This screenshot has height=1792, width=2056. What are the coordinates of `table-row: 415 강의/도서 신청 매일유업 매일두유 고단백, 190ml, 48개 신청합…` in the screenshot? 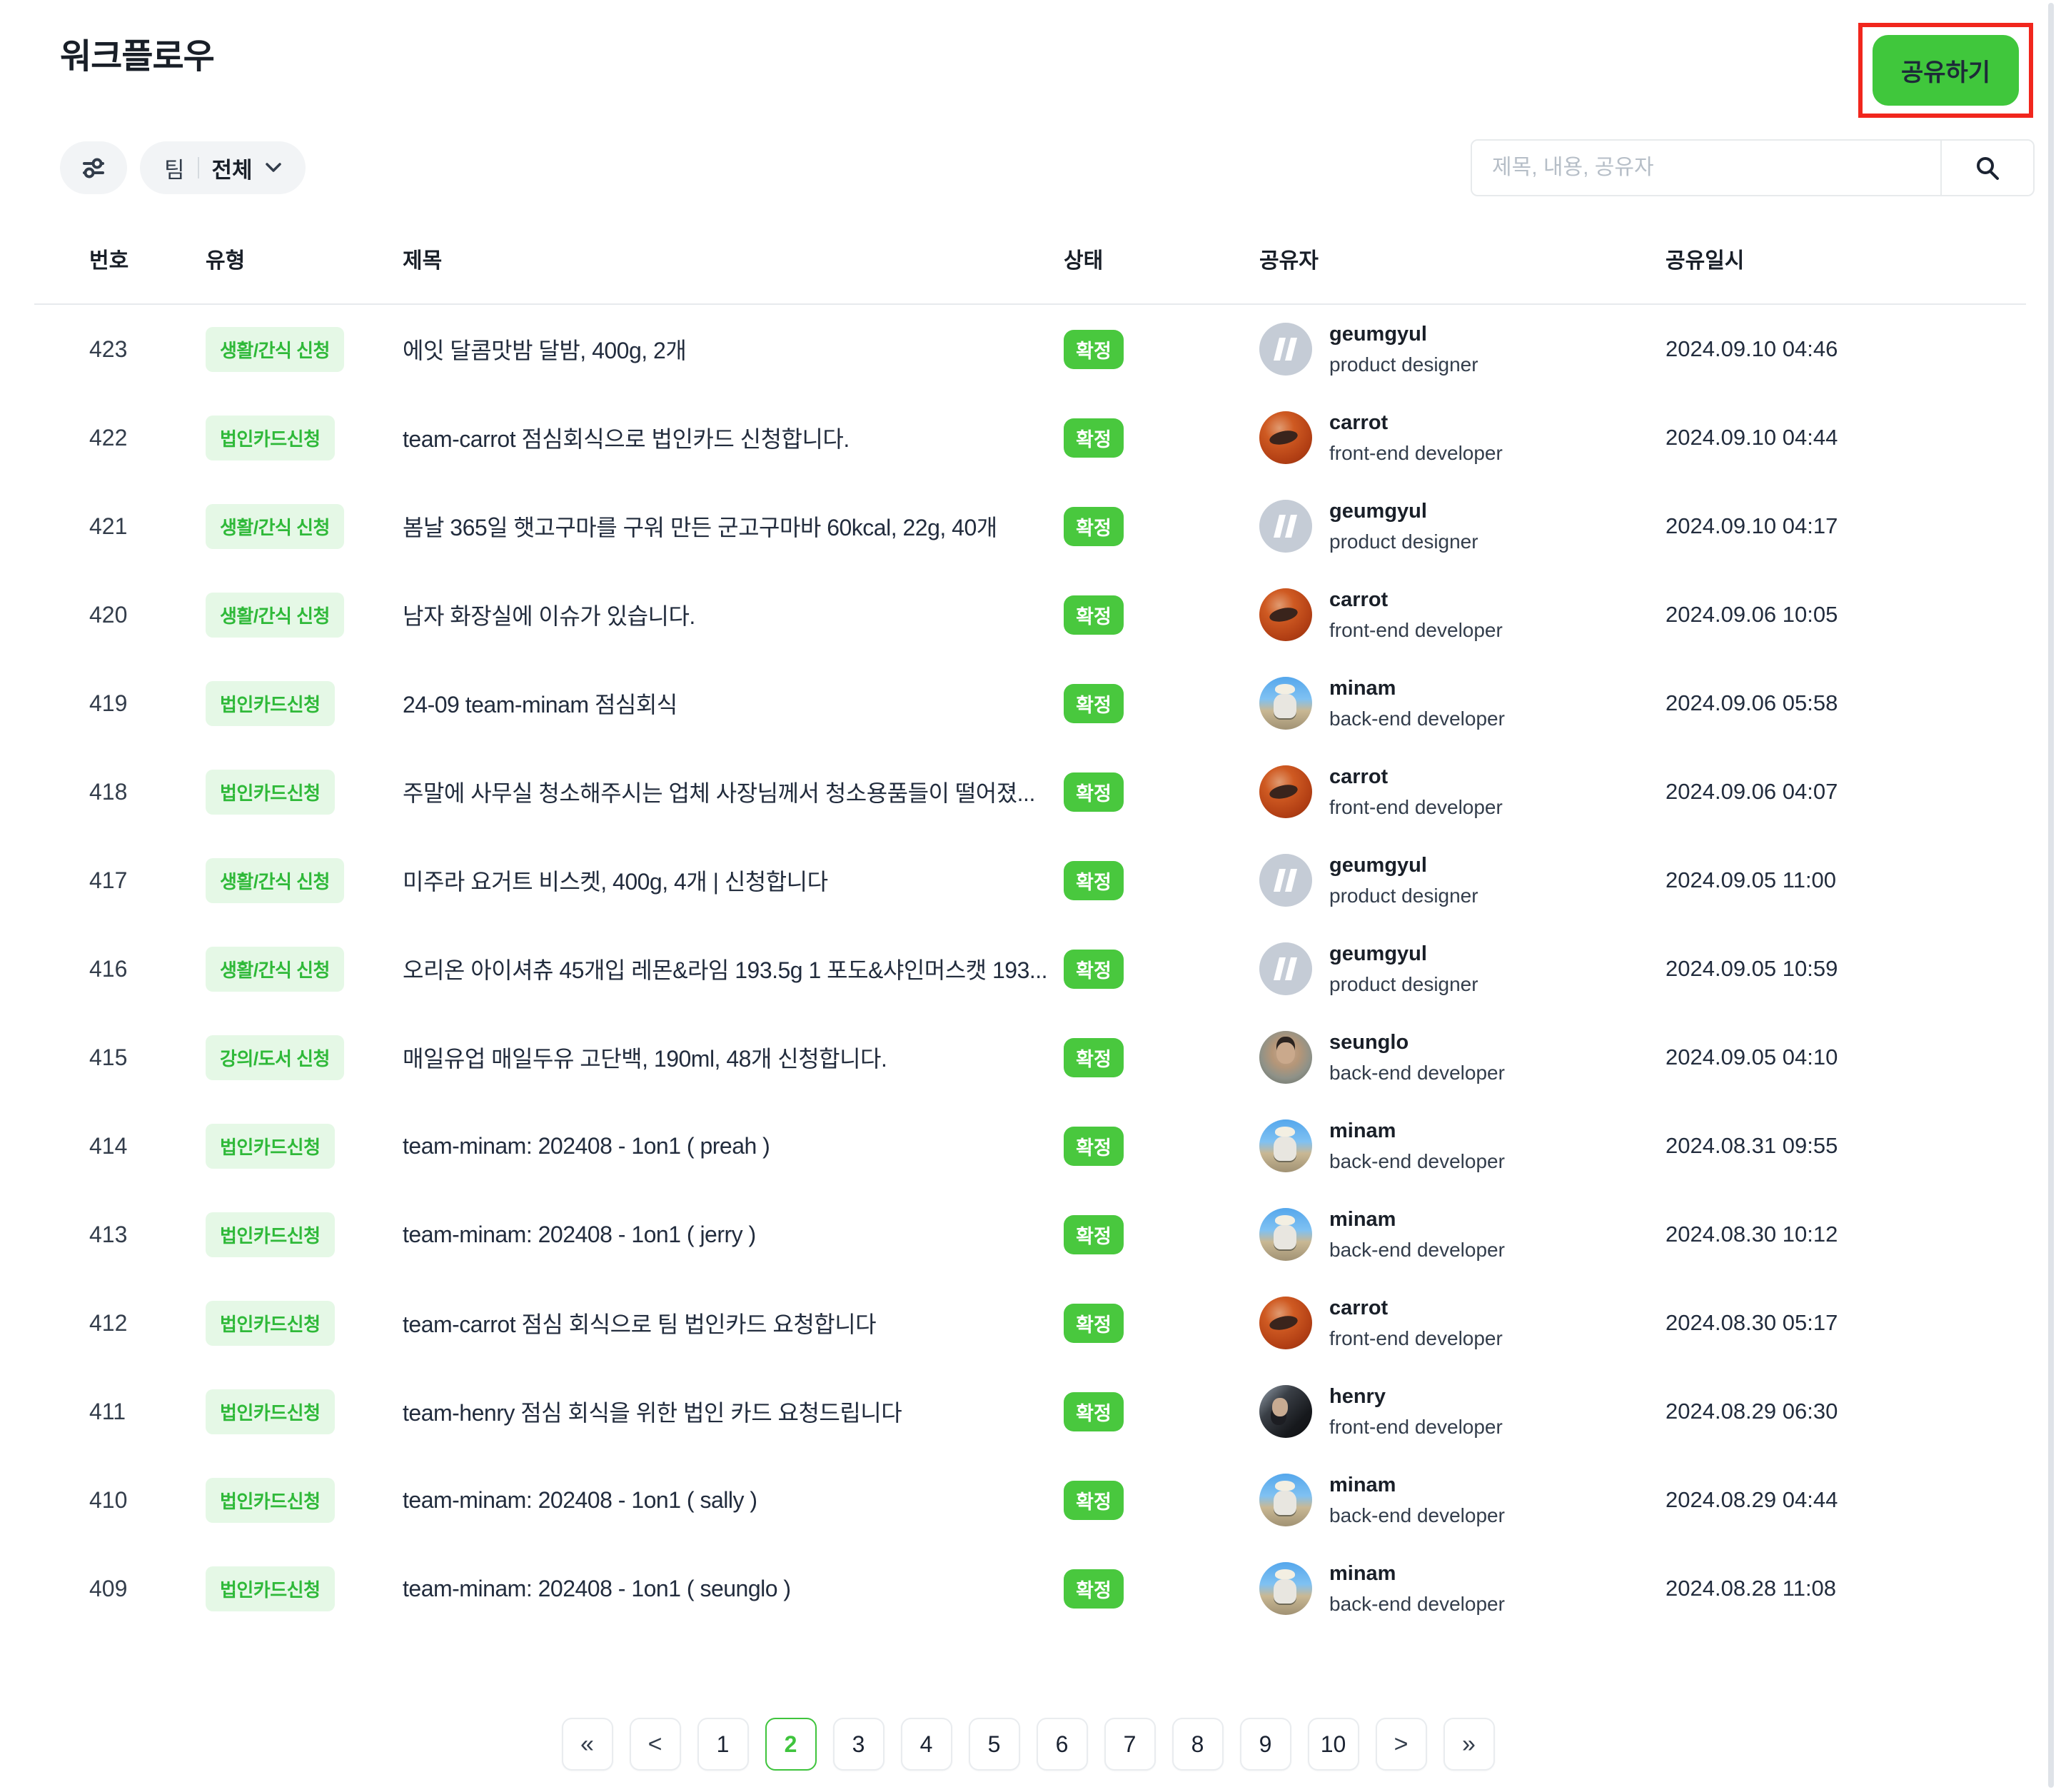 It's located at (1030, 1057).